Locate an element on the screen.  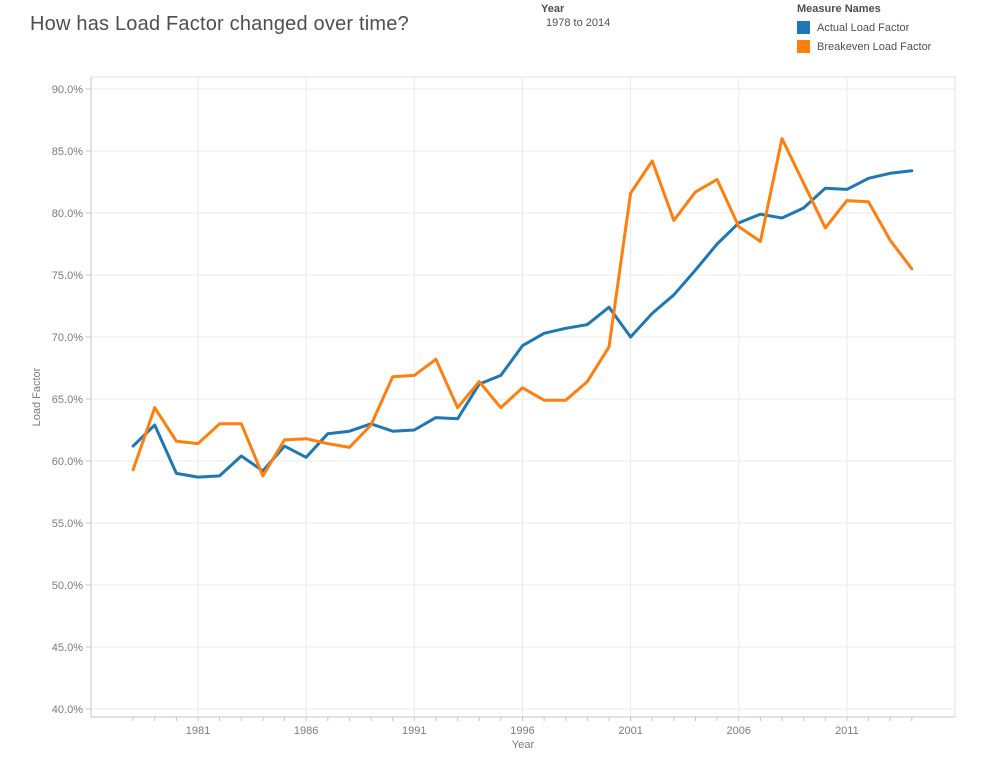
y-tick-label: 40.0% is located at coordinates (67, 710).